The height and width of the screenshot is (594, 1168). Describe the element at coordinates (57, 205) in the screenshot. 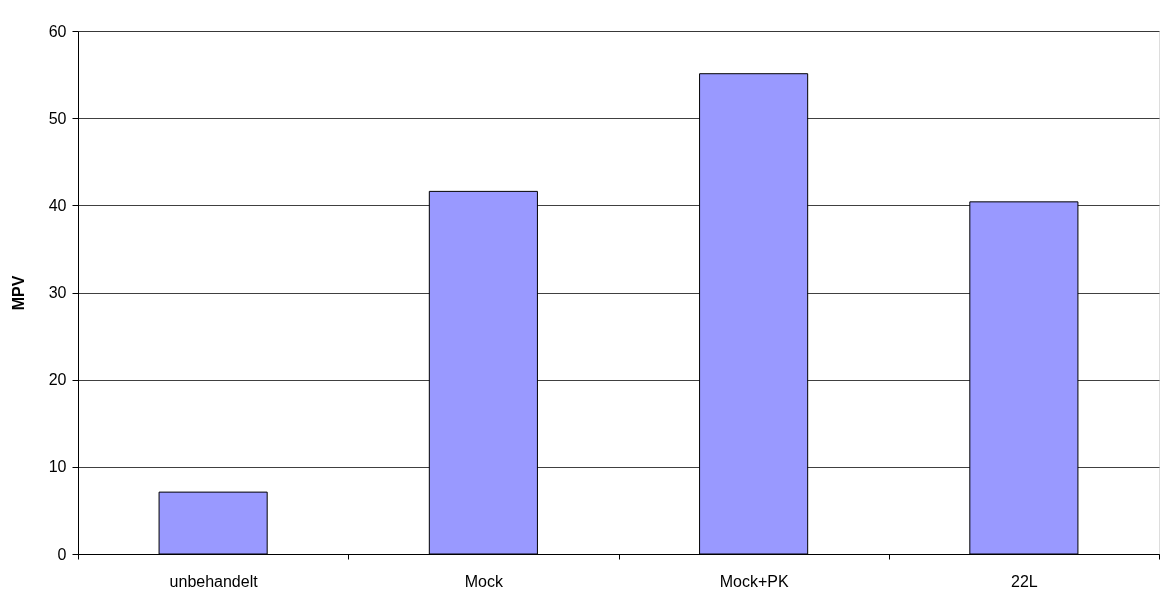

I see `y-tick-label: 40` at that location.